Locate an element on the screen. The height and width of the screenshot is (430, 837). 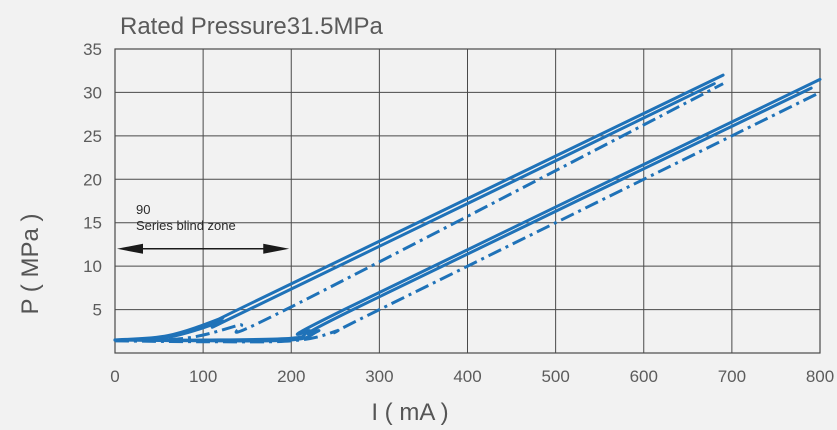
y-tick-label-15: 15 is located at coordinates (92, 223).